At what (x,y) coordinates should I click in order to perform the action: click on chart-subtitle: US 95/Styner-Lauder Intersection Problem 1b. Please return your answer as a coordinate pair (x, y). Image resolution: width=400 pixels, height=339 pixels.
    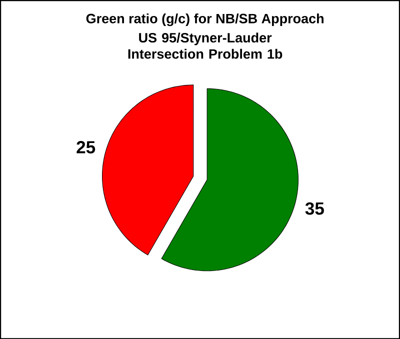
    Looking at the image, I should click on (205, 45).